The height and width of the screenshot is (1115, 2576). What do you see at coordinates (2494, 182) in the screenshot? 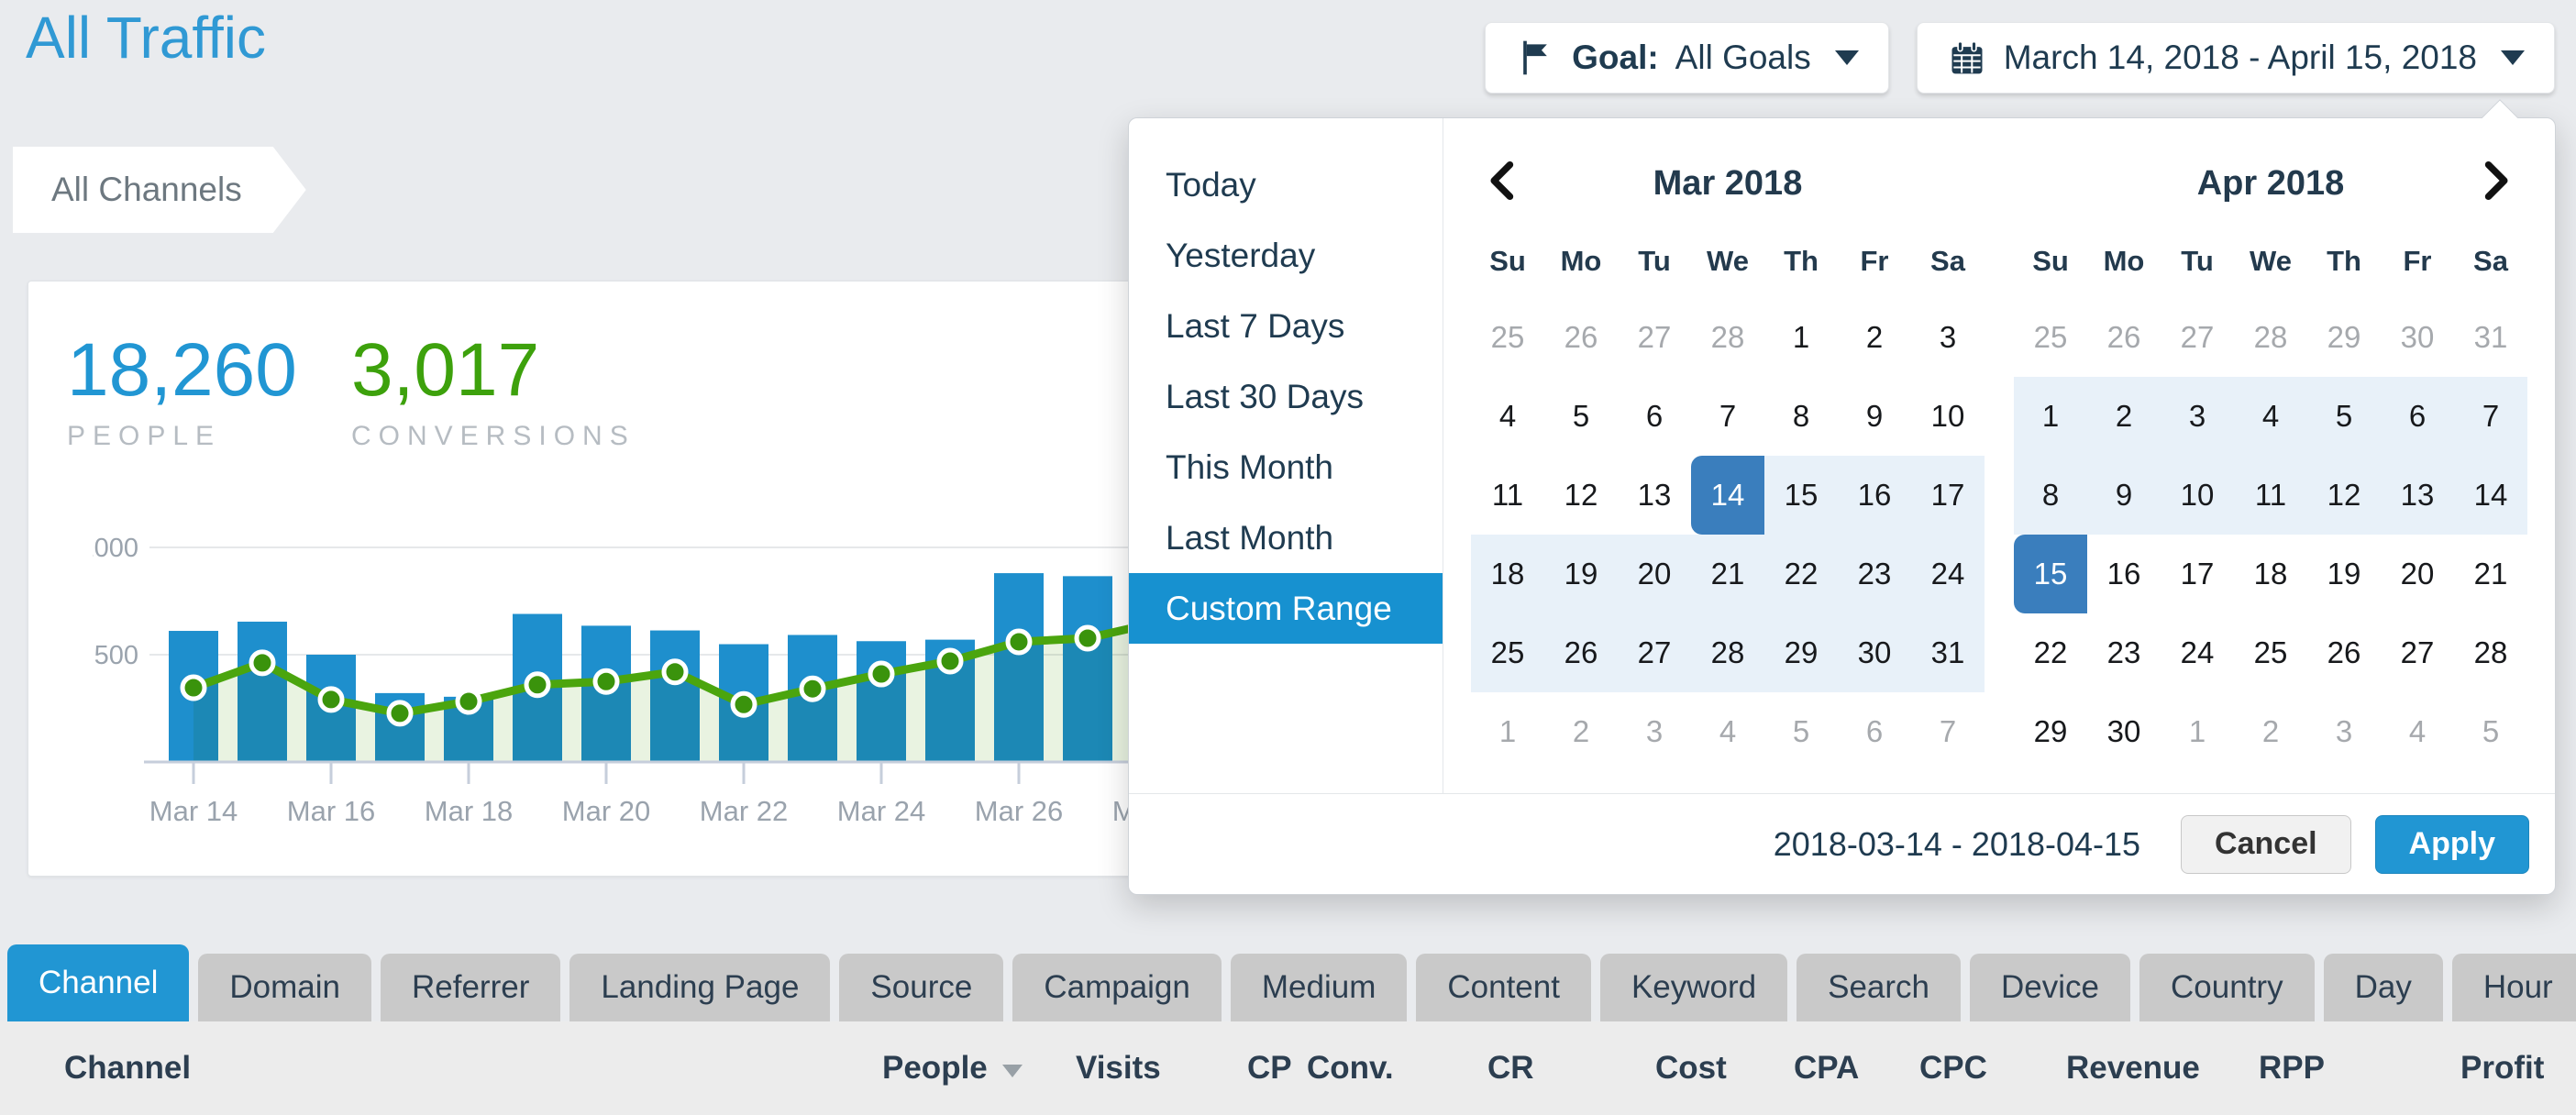
I see `next-month-button` at bounding box center [2494, 182].